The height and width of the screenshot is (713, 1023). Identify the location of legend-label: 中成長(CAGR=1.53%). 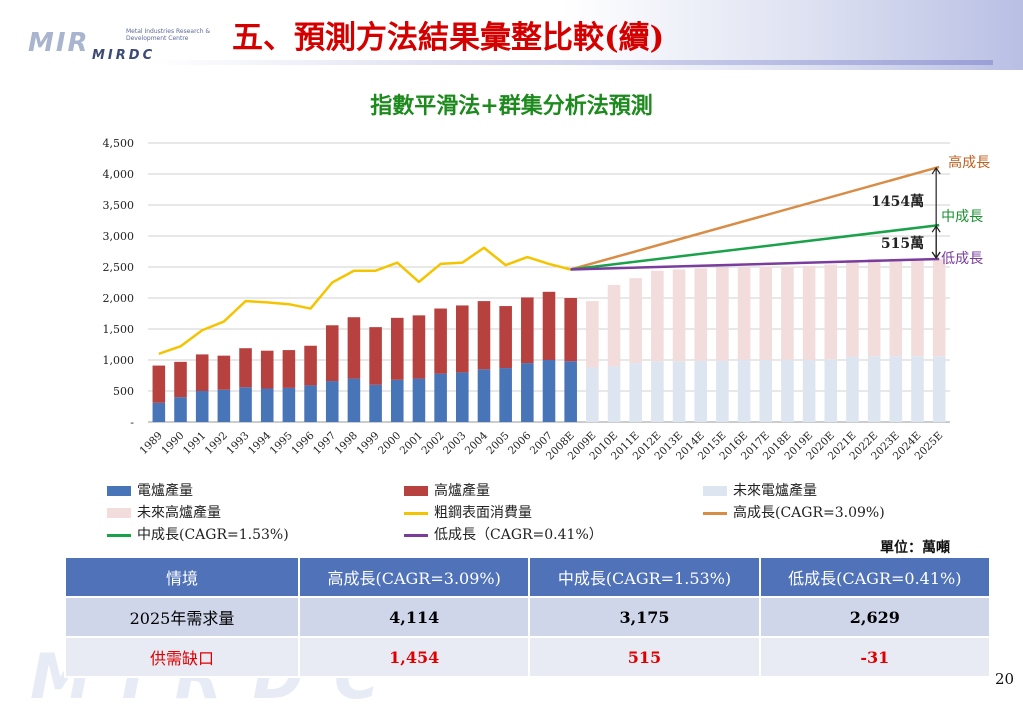
(213, 535).